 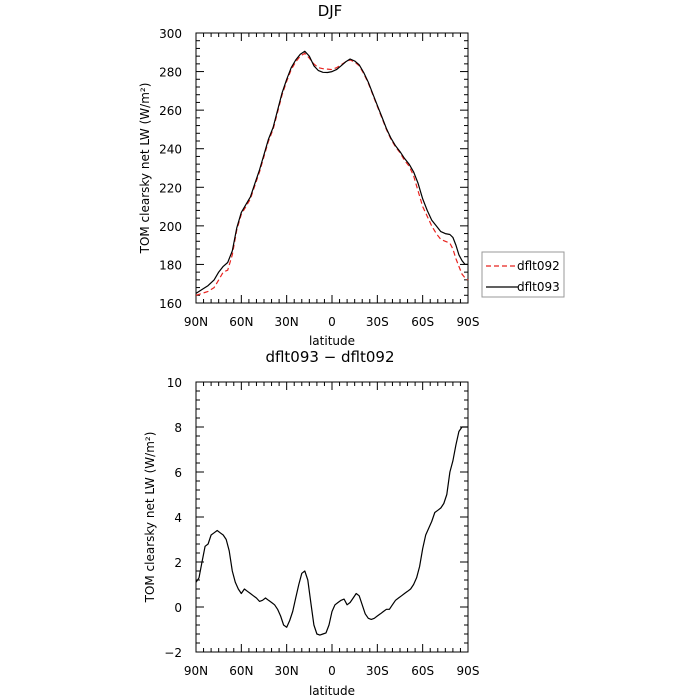 I want to click on y-tick-label: 6, so click(x=178, y=473).